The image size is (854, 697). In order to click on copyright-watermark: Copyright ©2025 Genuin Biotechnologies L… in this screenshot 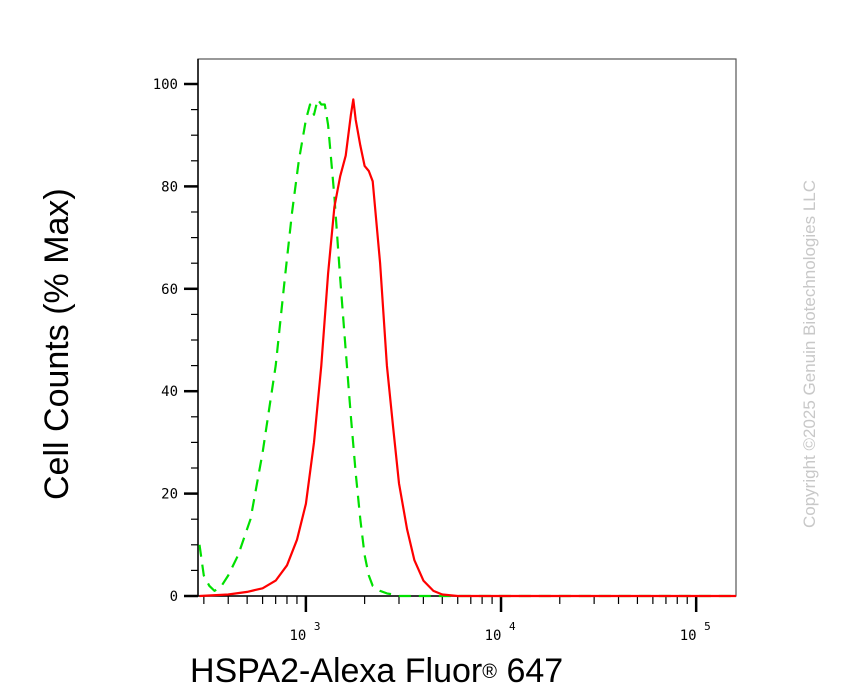, I will do `click(809, 353)`.